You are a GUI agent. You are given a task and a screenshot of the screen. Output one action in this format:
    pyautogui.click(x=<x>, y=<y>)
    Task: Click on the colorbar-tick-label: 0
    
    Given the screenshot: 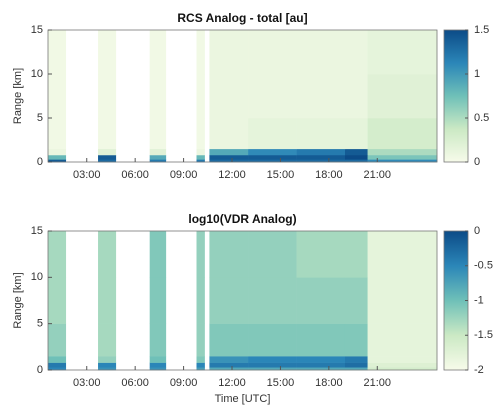 What is the action you would take?
    pyautogui.click(x=477, y=231)
    